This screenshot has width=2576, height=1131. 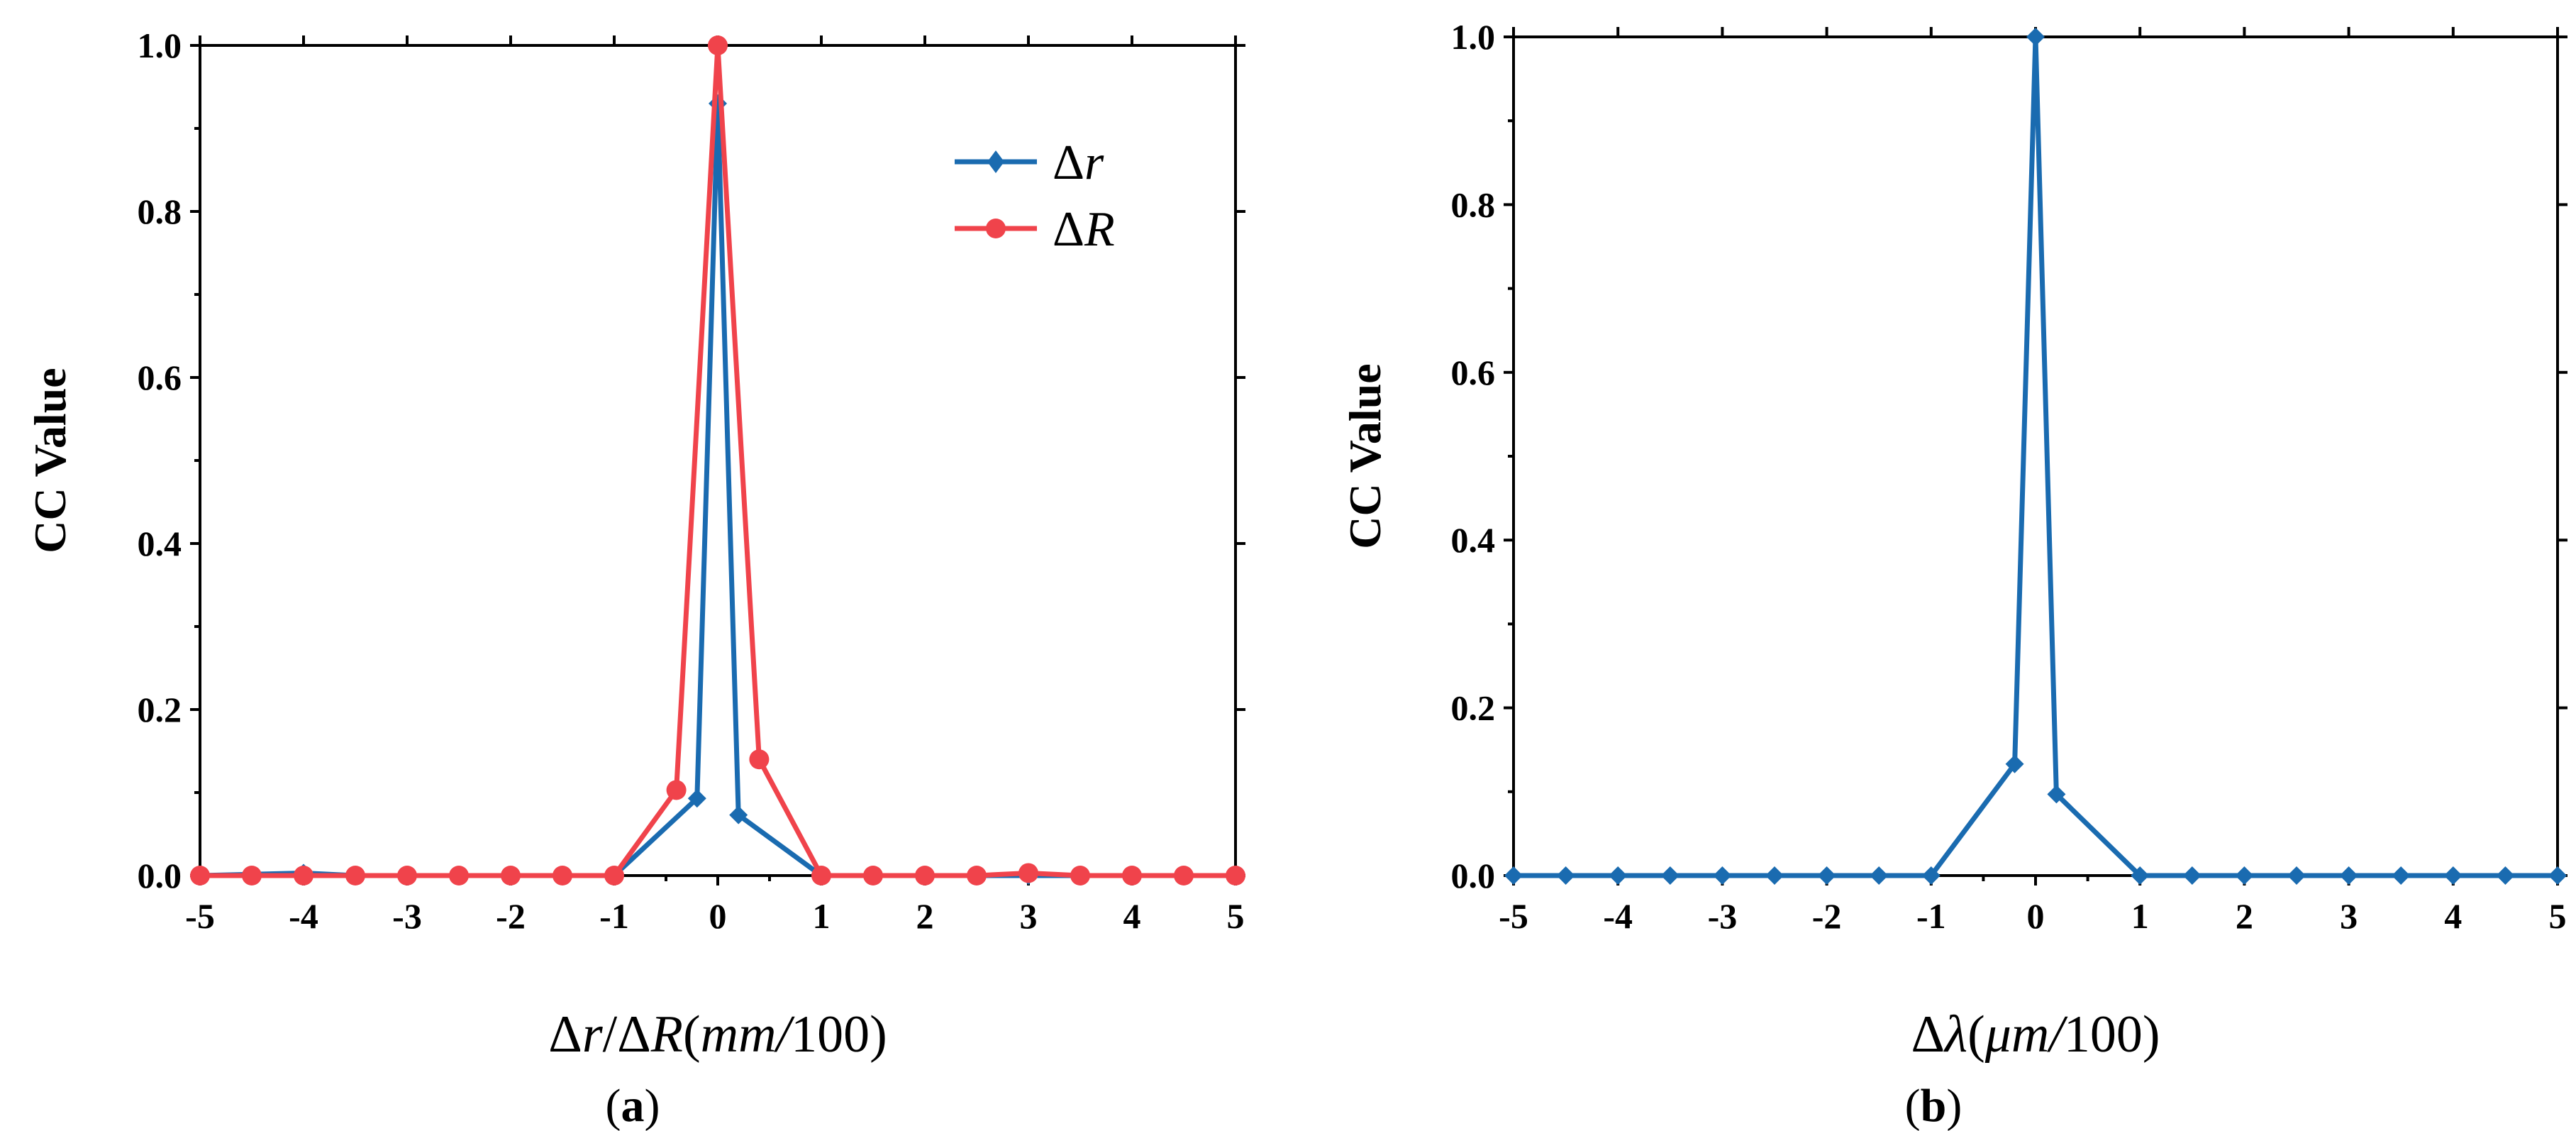 What do you see at coordinates (2453, 916) in the screenshot?
I see `x-tick-label-b: 4` at bounding box center [2453, 916].